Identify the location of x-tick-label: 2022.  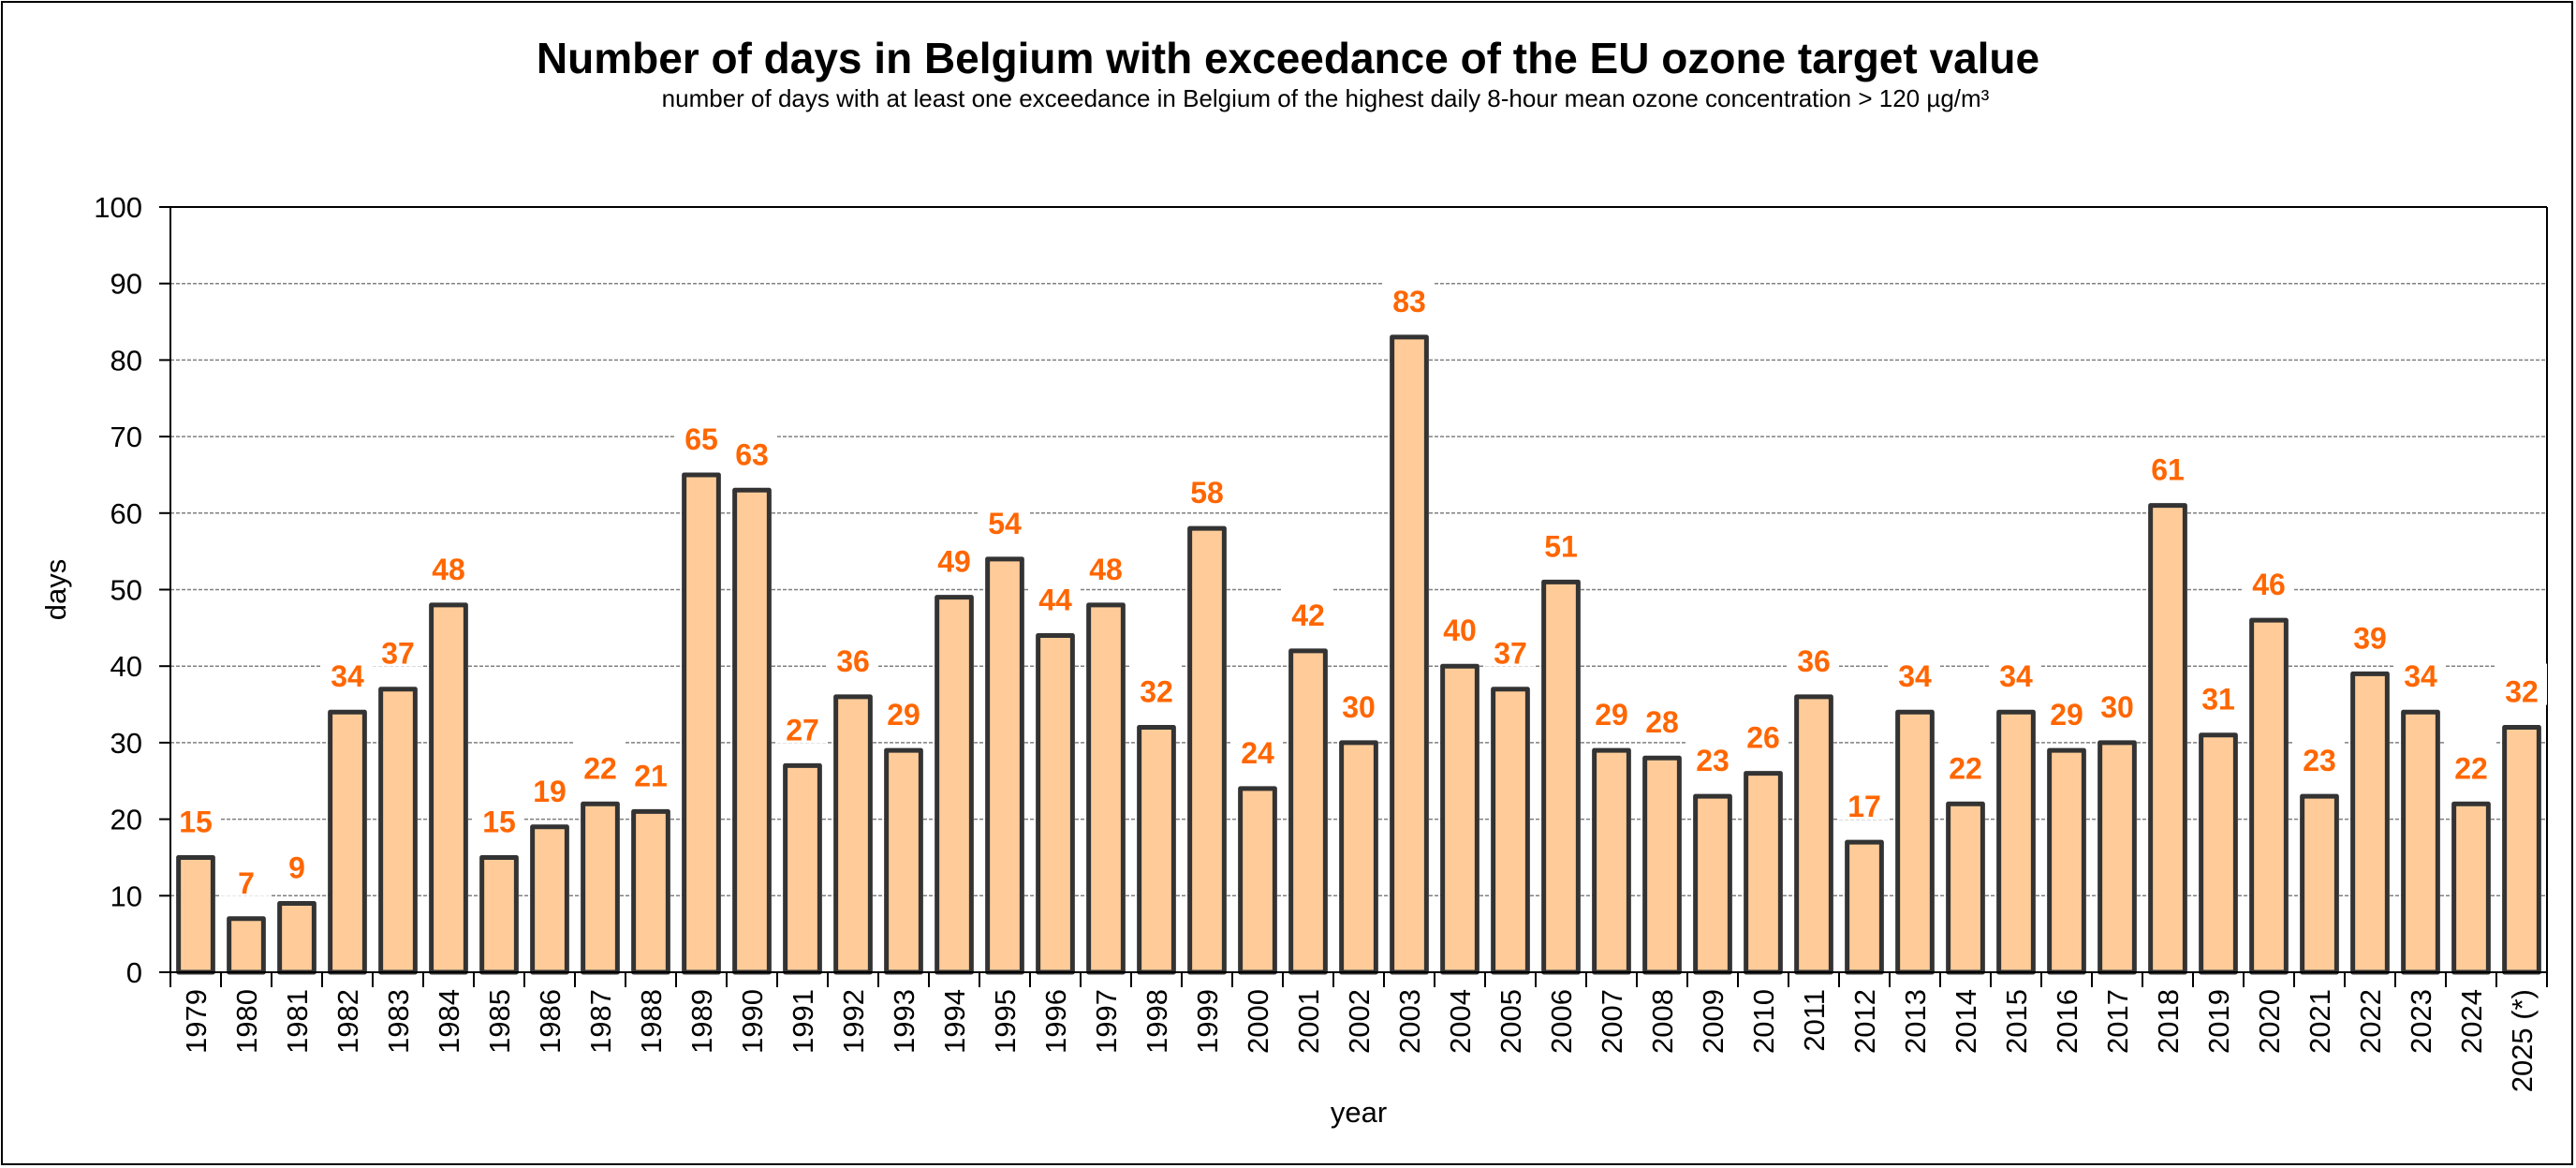
(2370, 1021).